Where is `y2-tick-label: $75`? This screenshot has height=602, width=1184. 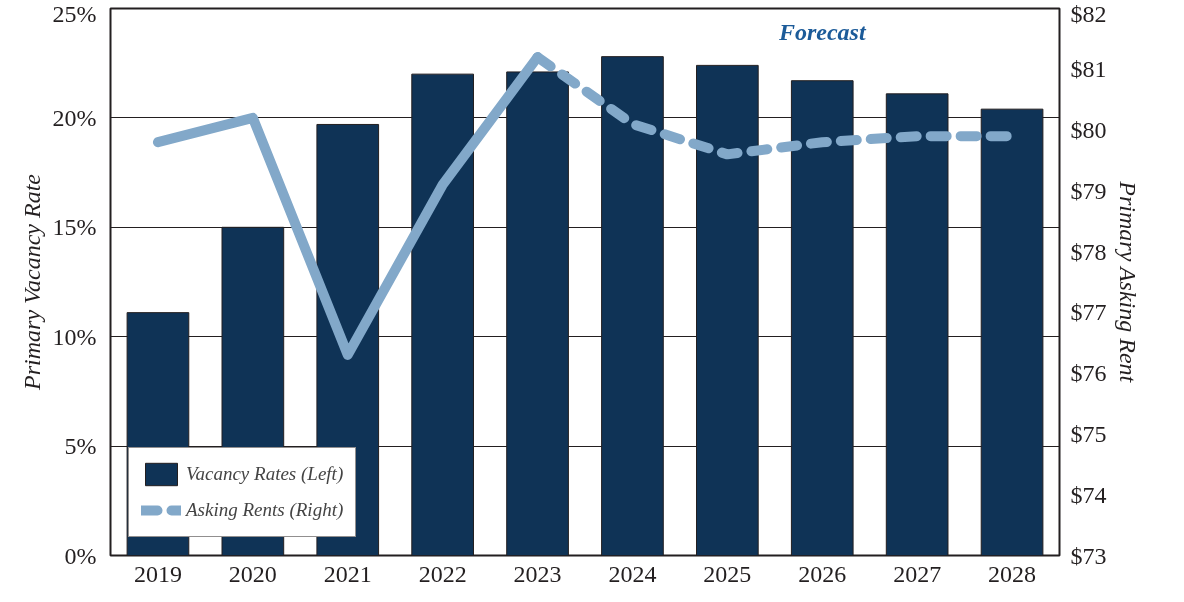
y2-tick-label: $75 is located at coordinates (1088, 433).